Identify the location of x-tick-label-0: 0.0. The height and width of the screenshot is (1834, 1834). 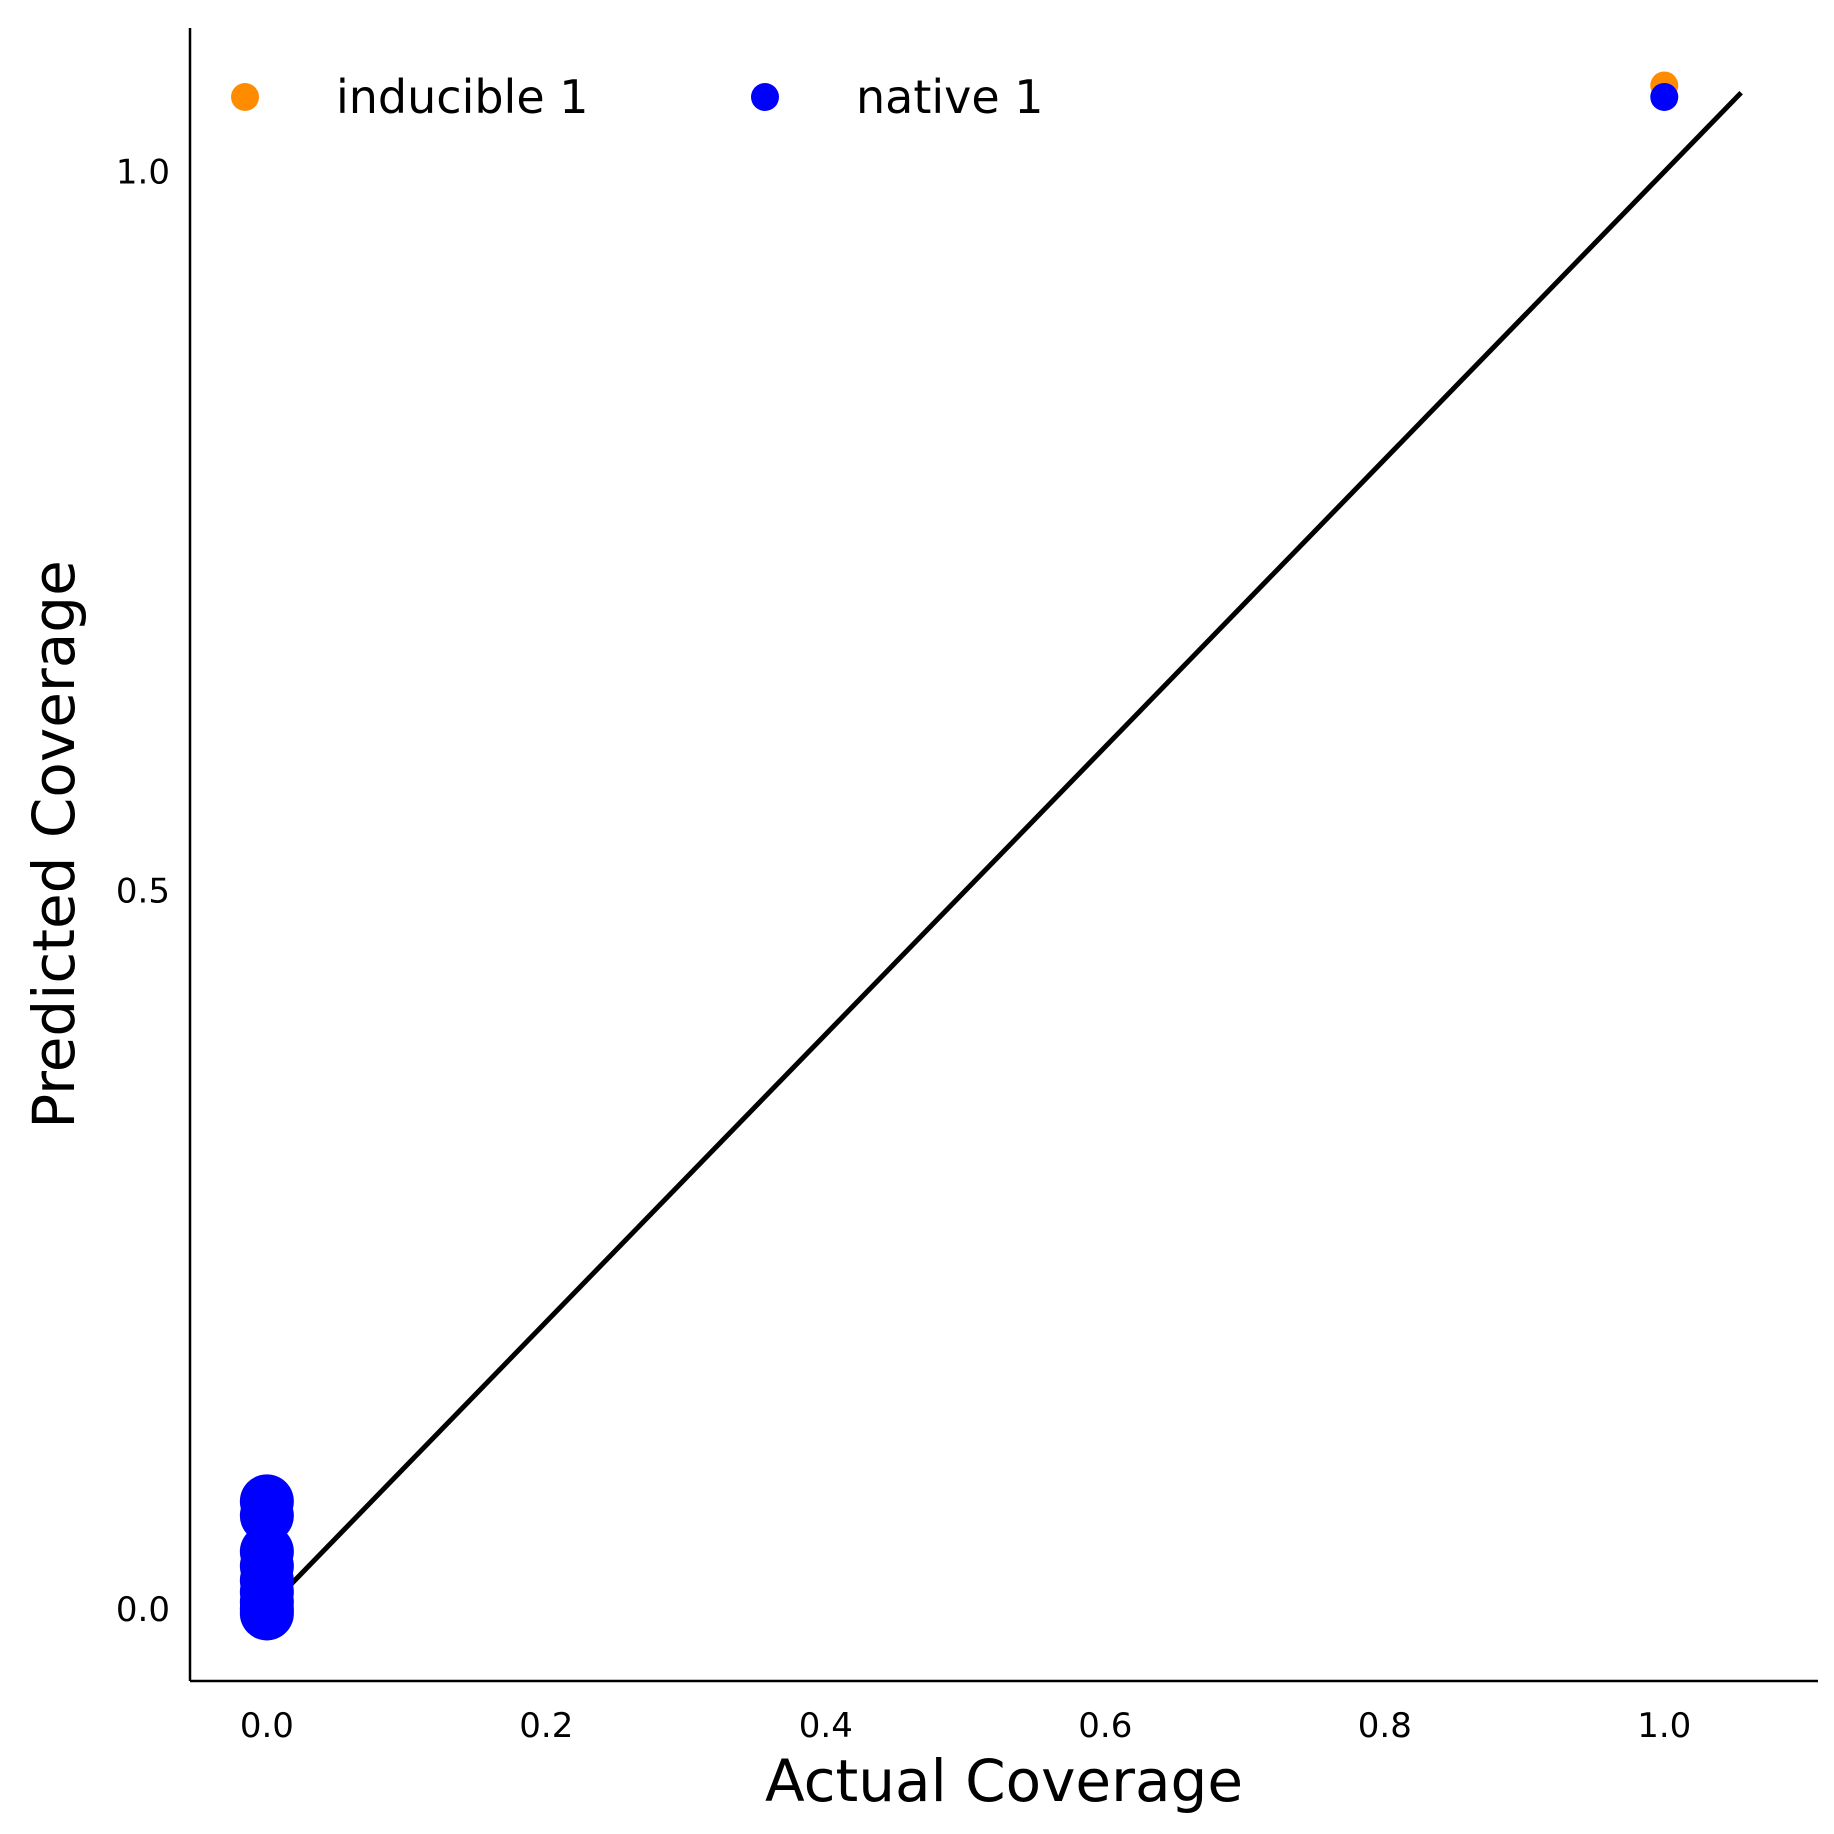
(267, 1726).